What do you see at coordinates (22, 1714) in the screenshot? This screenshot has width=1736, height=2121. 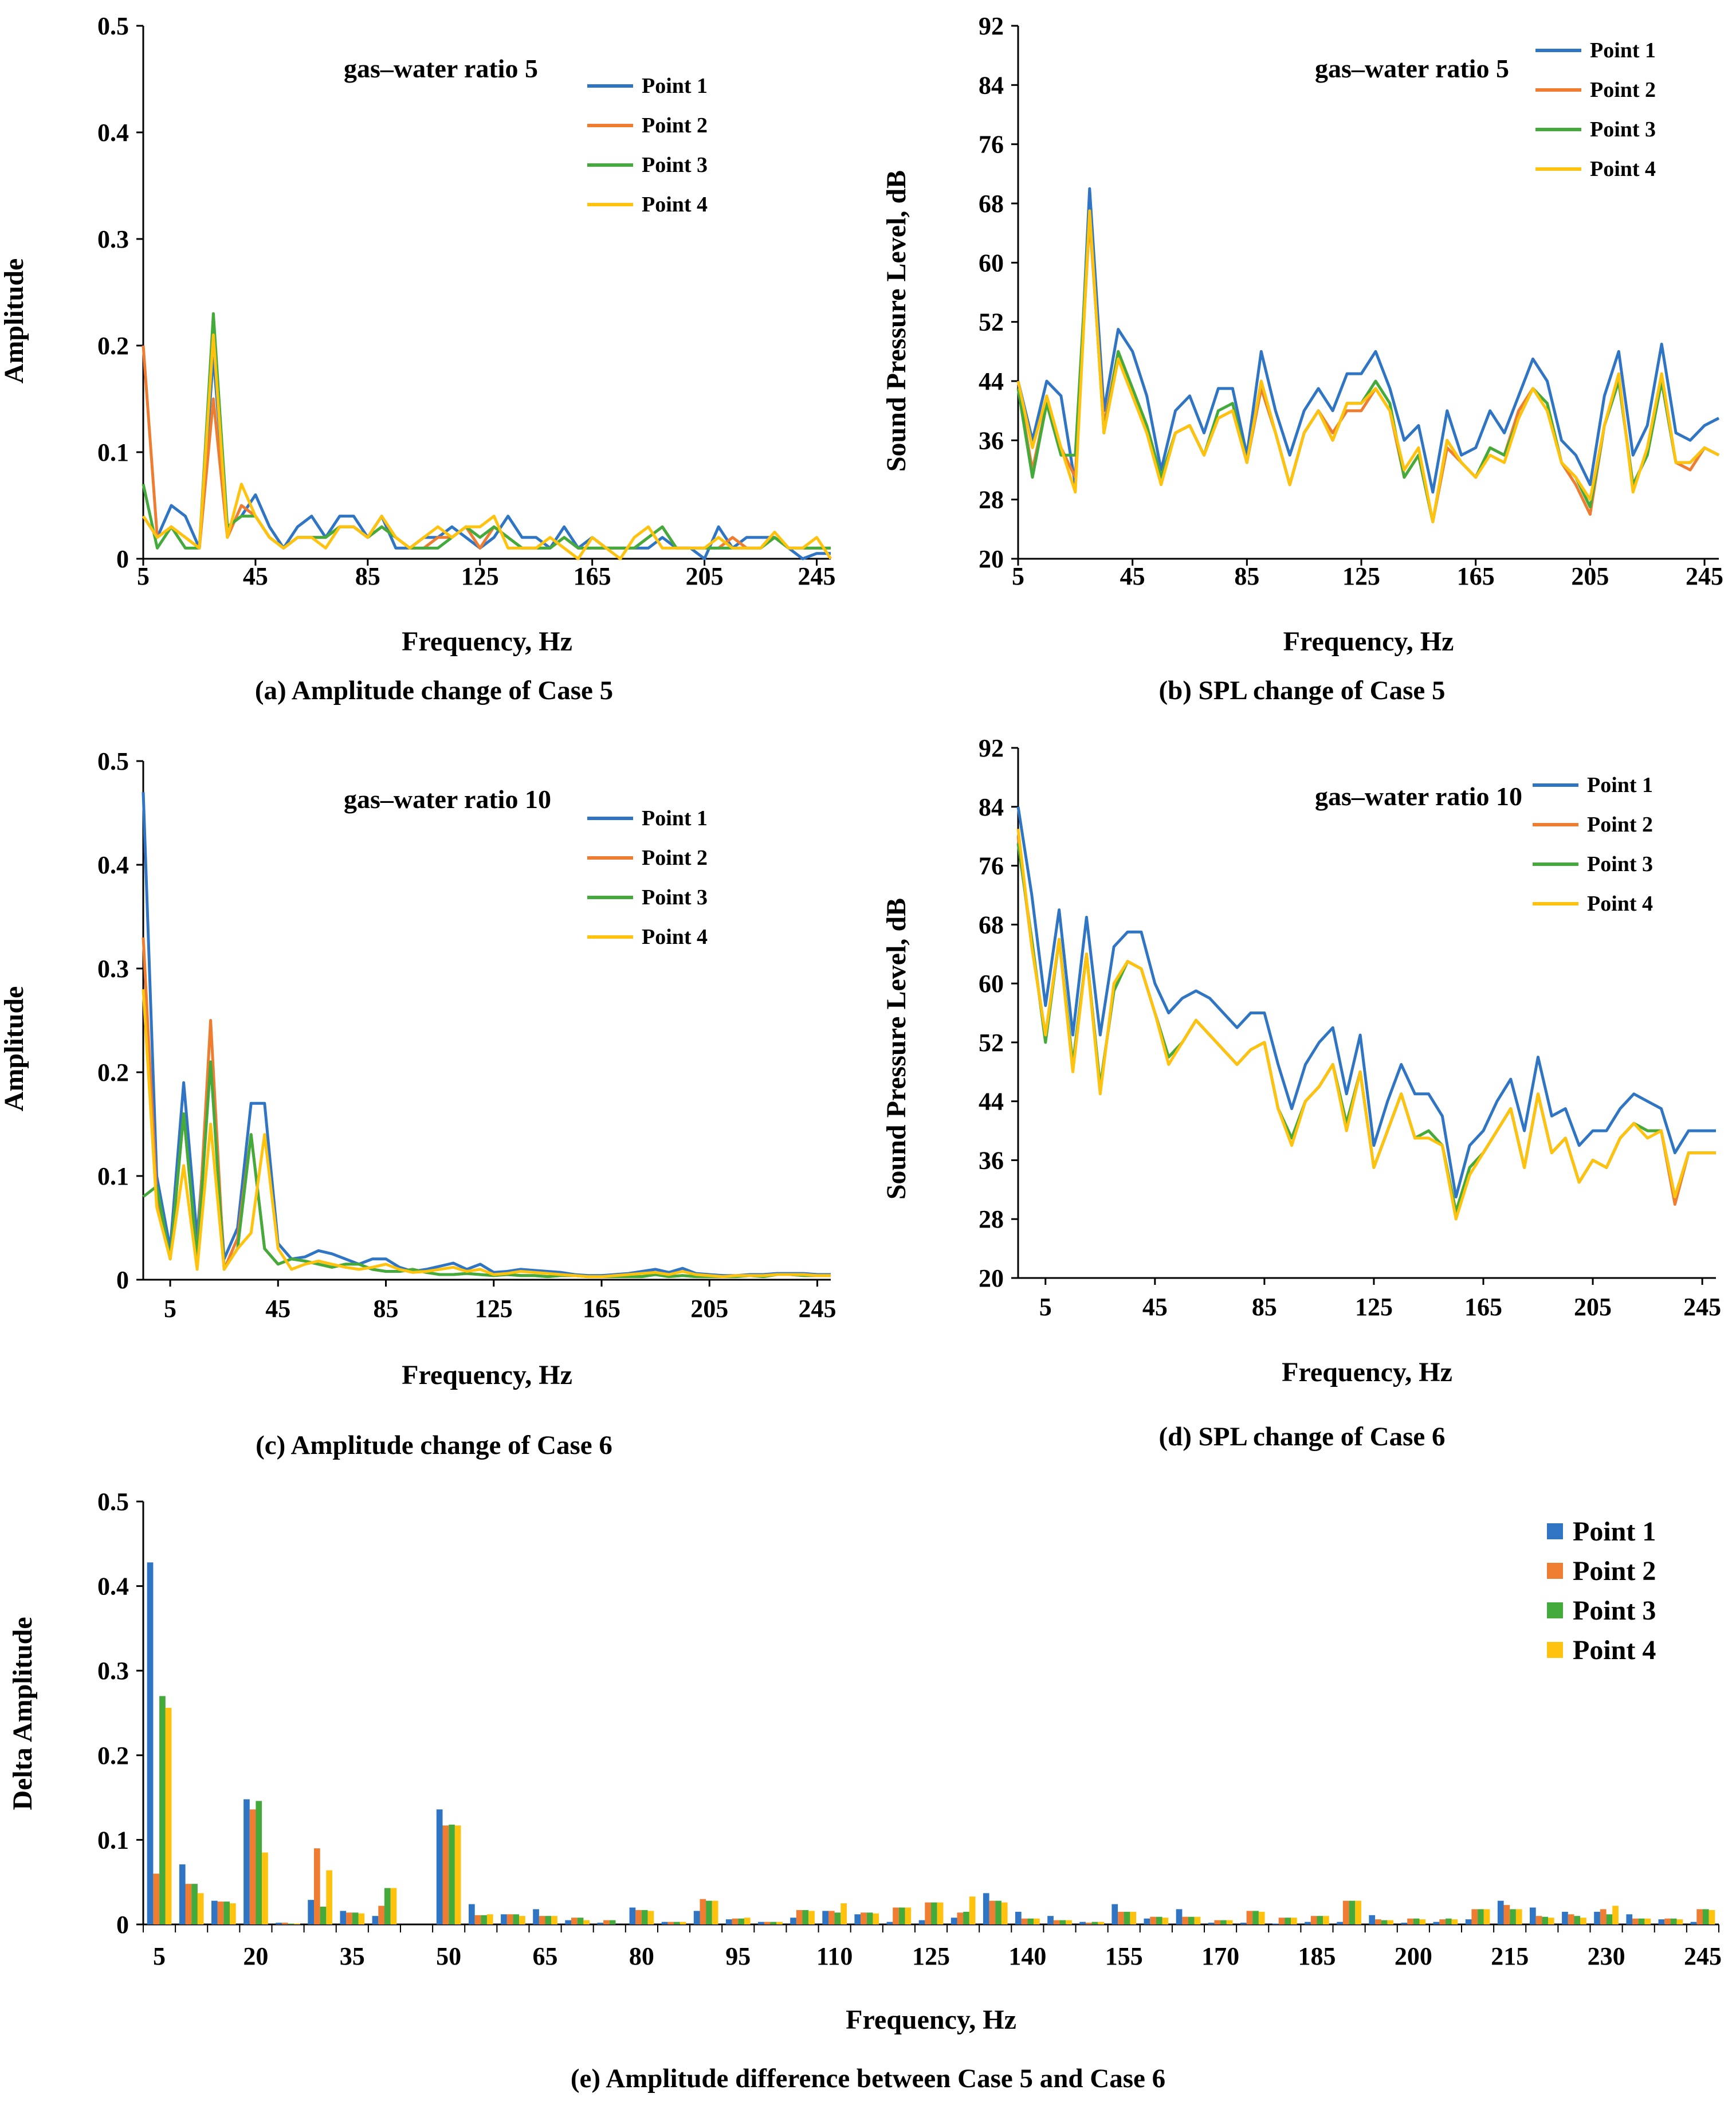 I see `y-axis-label: Delta Amplitude` at bounding box center [22, 1714].